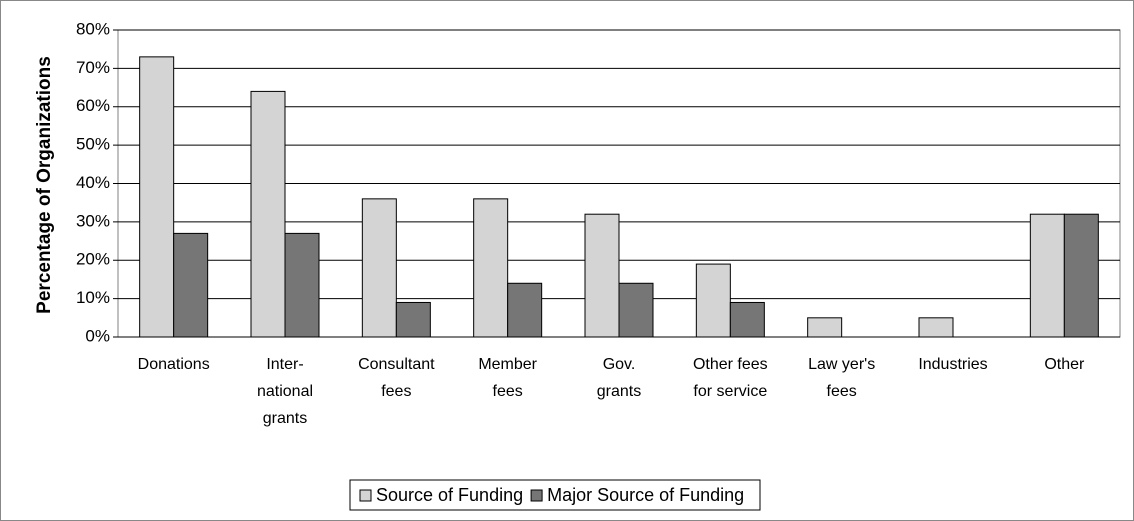 This screenshot has height=521, width=1134. I want to click on x-tick-label: Other fees for service, so click(730, 378).